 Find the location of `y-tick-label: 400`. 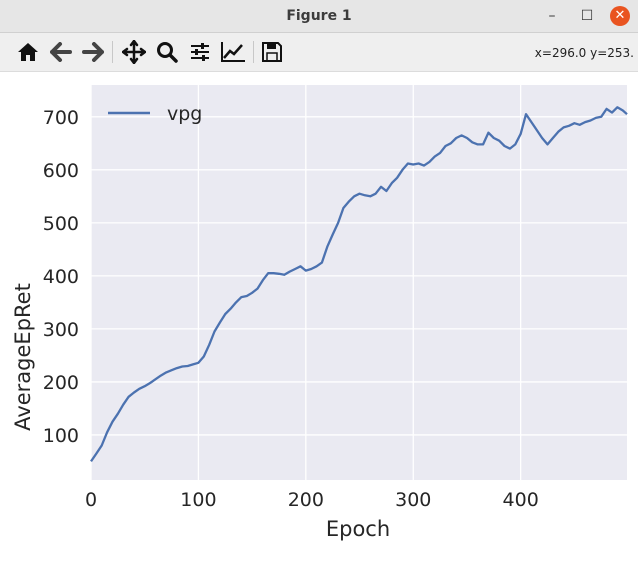

y-tick-label: 400 is located at coordinates (61, 277).